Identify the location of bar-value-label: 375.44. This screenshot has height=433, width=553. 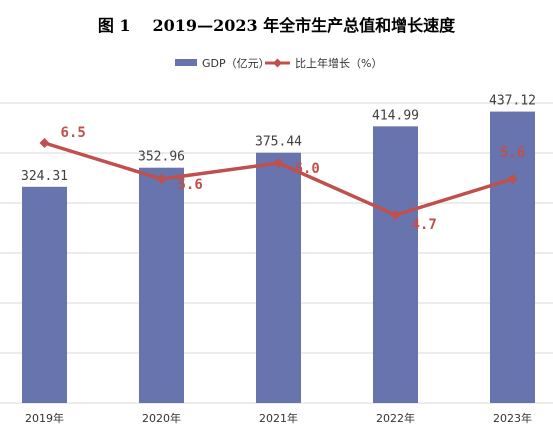
(278, 142).